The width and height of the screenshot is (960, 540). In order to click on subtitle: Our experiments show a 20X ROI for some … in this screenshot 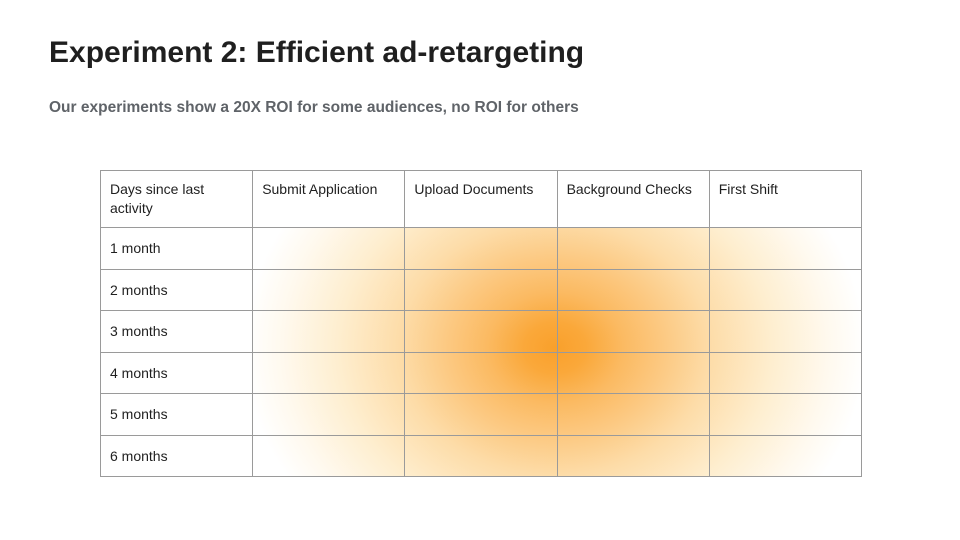, I will do `click(314, 107)`.